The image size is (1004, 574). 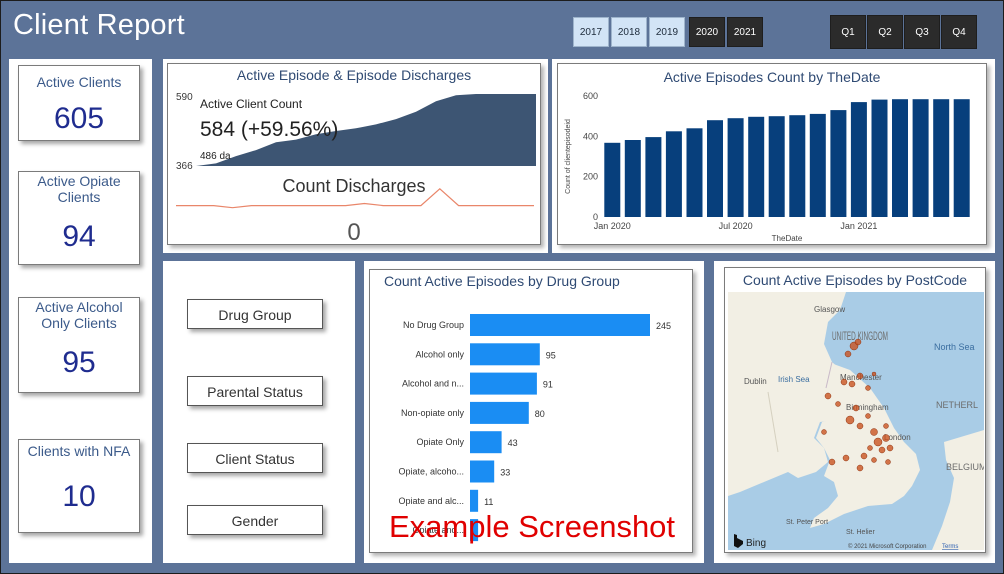 I want to click on page-title: Client Report, so click(x=99, y=25).